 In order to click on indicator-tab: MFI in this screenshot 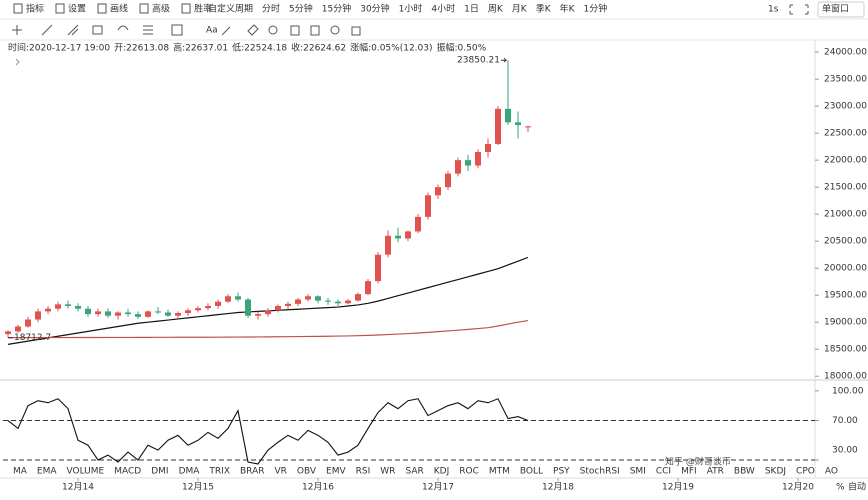, I will do `click(689, 472)`.